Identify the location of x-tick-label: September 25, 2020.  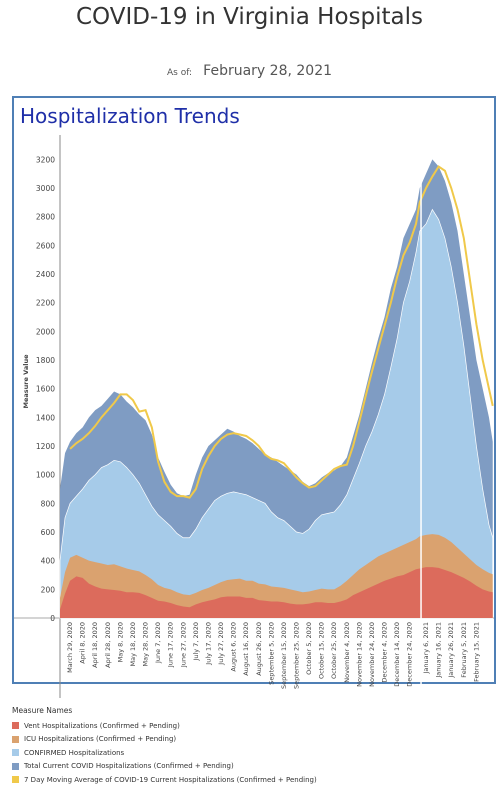
(296, 655).